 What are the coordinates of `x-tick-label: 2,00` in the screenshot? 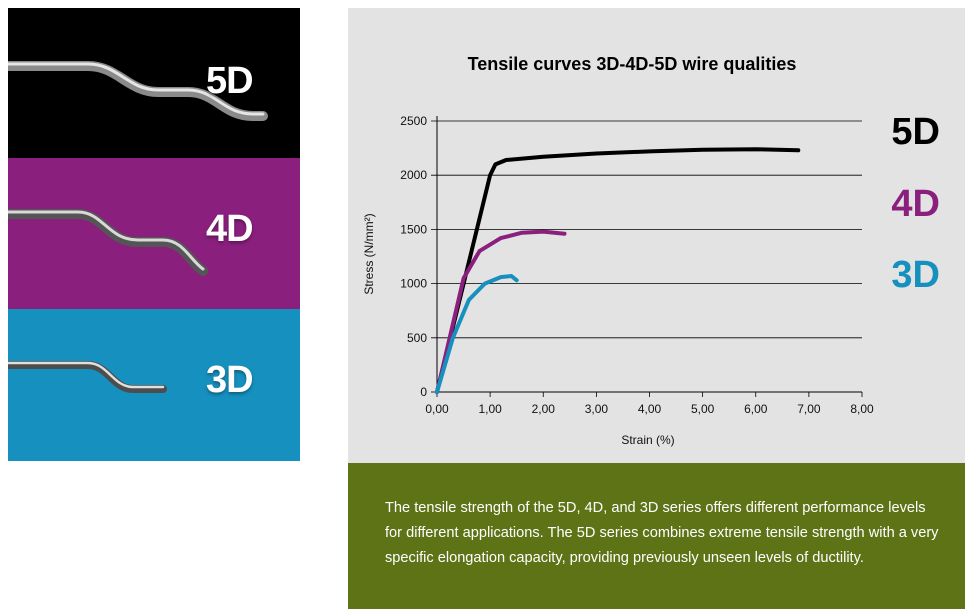 It's located at (544, 409).